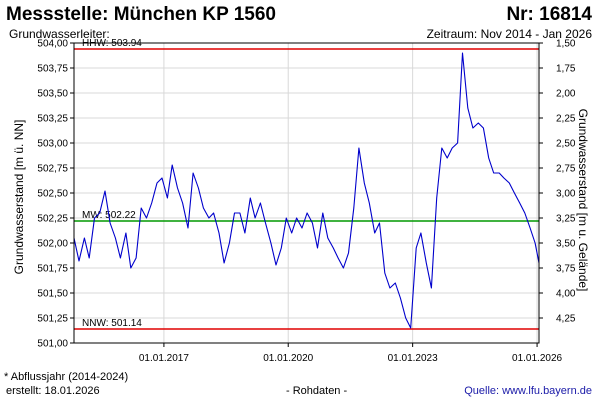  Describe the element at coordinates (52, 94) in the screenshot. I see `y-tick-label-left: 503,50` at that location.